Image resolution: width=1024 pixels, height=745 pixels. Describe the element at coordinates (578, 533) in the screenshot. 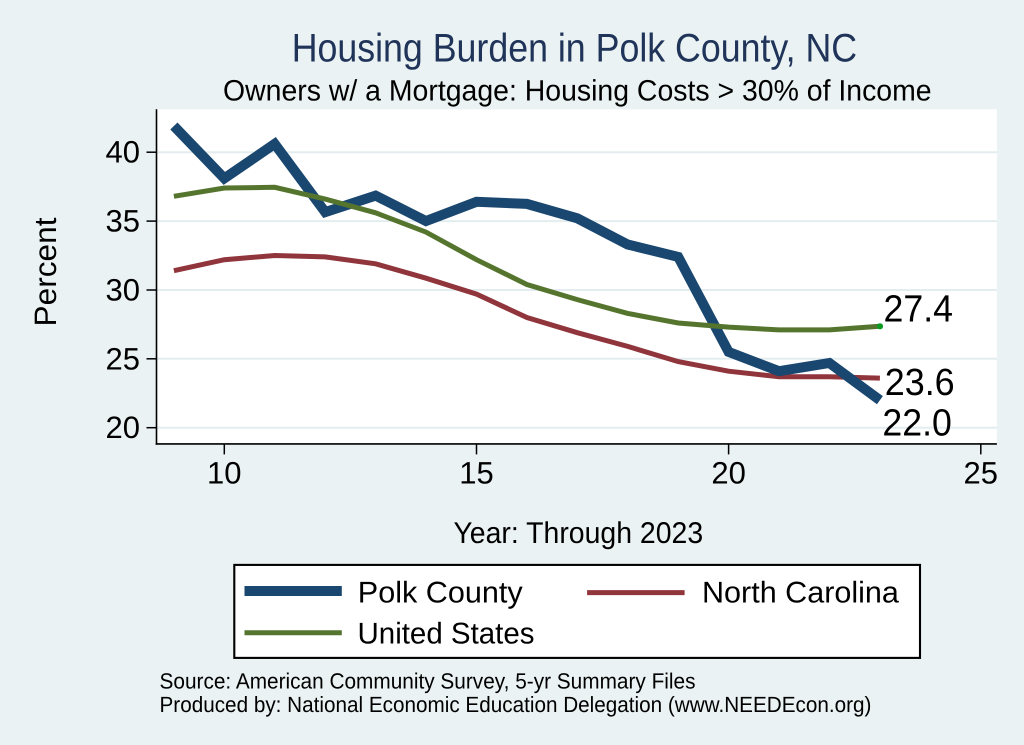

I see `svg-text: Year: Through 2023` at that location.